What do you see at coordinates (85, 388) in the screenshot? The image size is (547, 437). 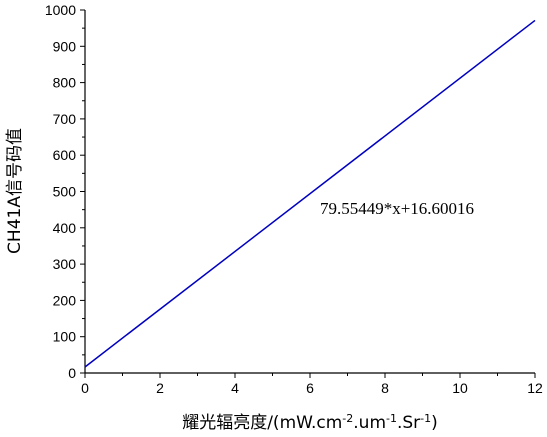 I see `x-tick-label: 0` at bounding box center [85, 388].